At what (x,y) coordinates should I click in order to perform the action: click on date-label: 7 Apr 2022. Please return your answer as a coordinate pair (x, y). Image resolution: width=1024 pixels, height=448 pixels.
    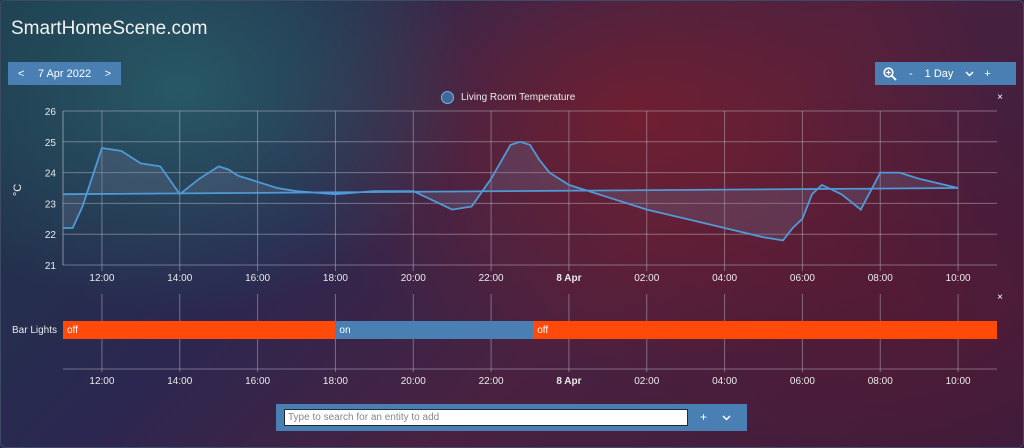
    Looking at the image, I should click on (64, 73).